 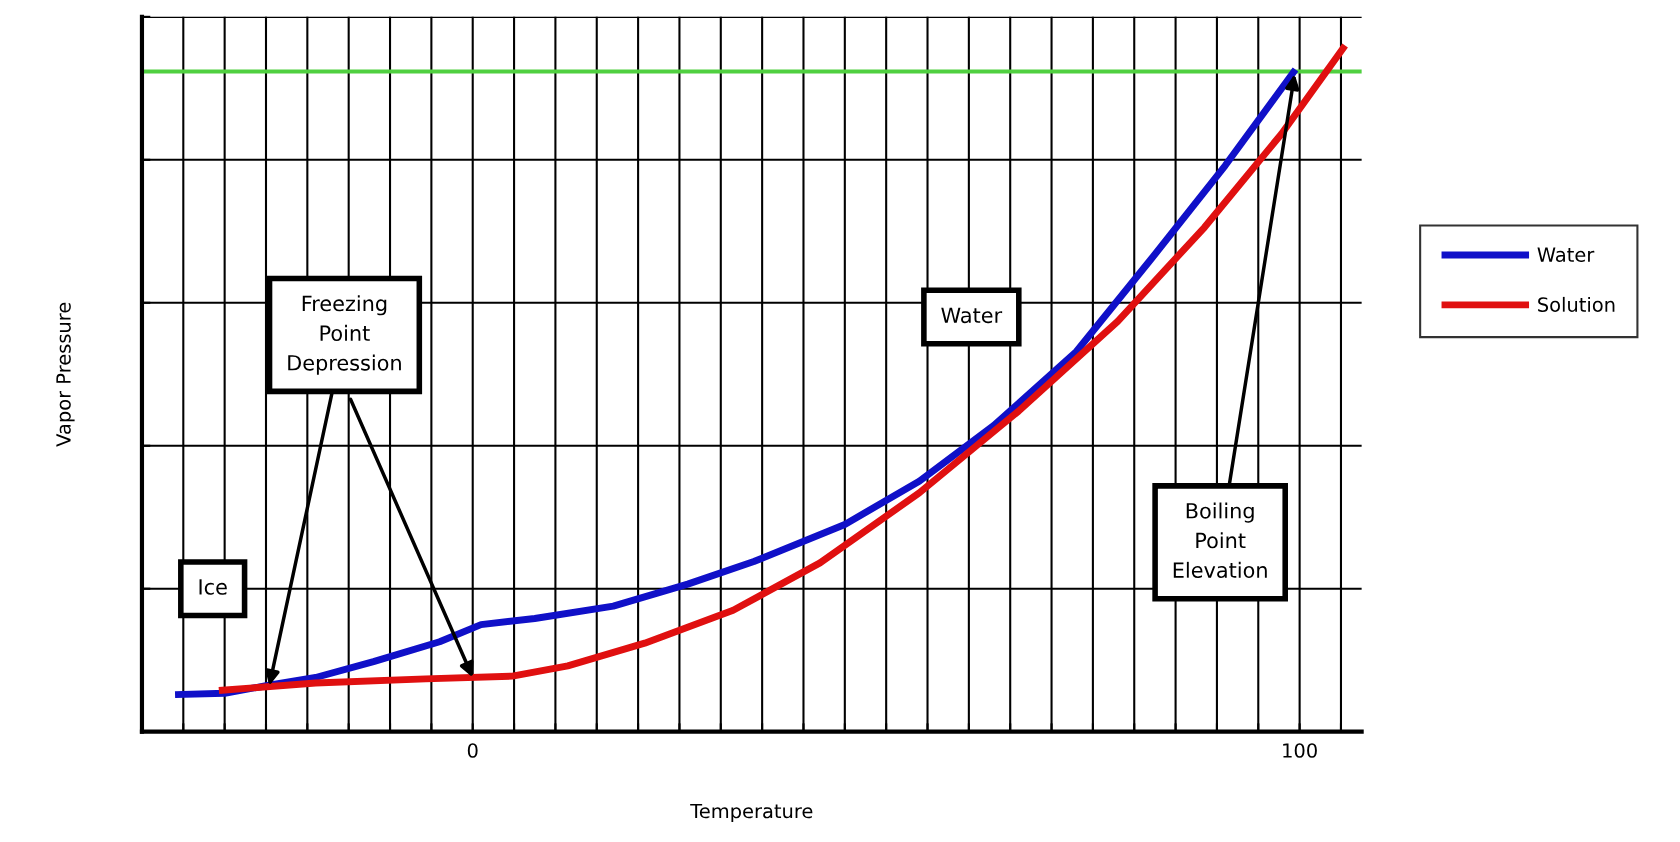 I want to click on legend-label: Water, so click(x=1566, y=255).